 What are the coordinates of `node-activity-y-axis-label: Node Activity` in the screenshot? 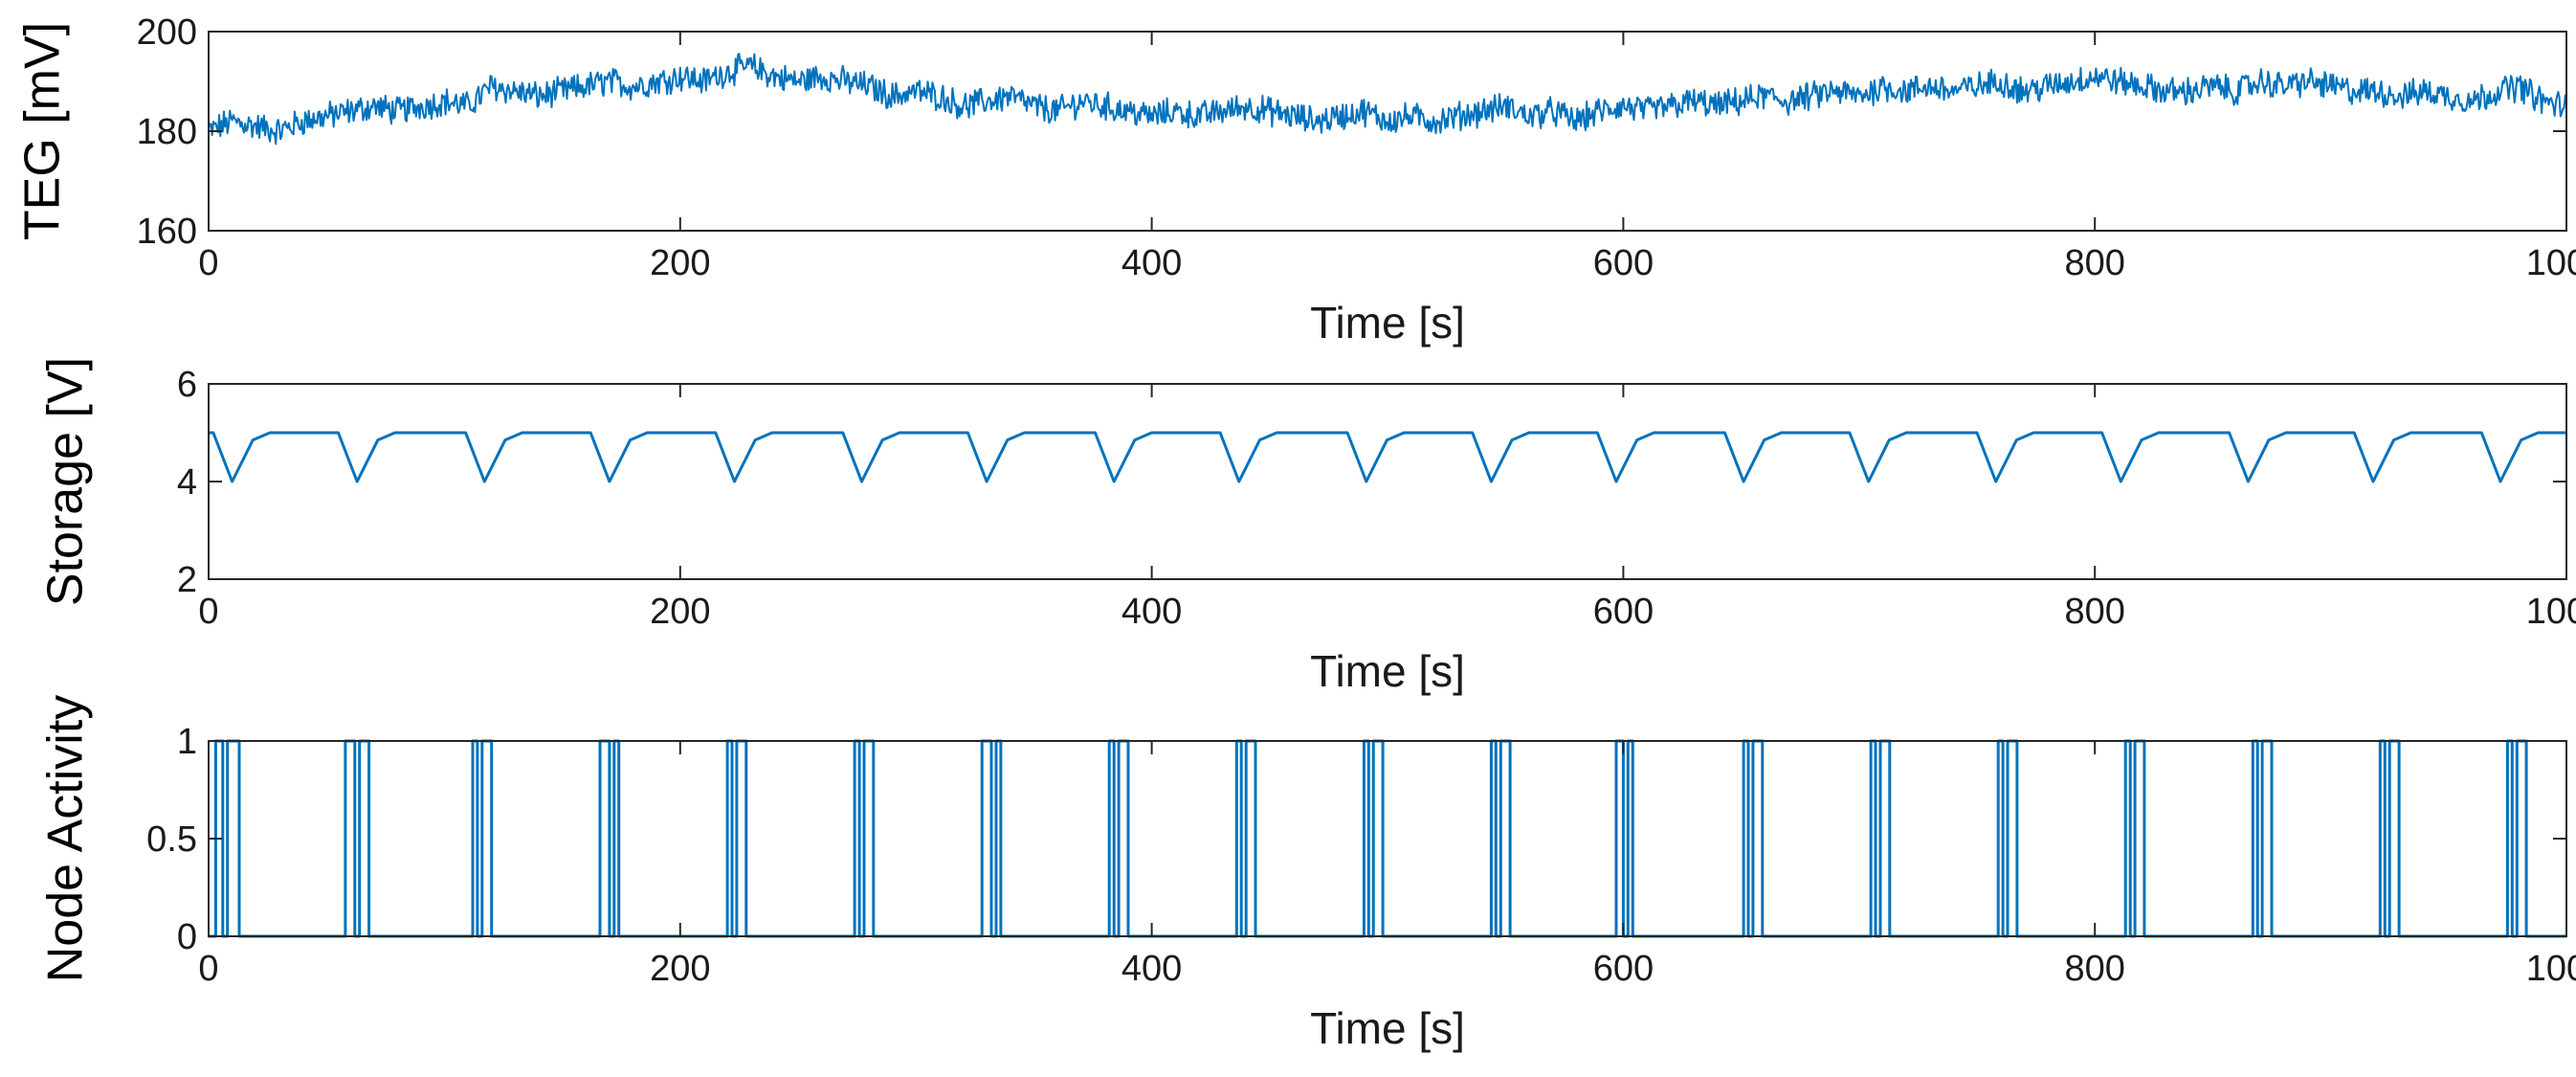 It's located at (66, 839).